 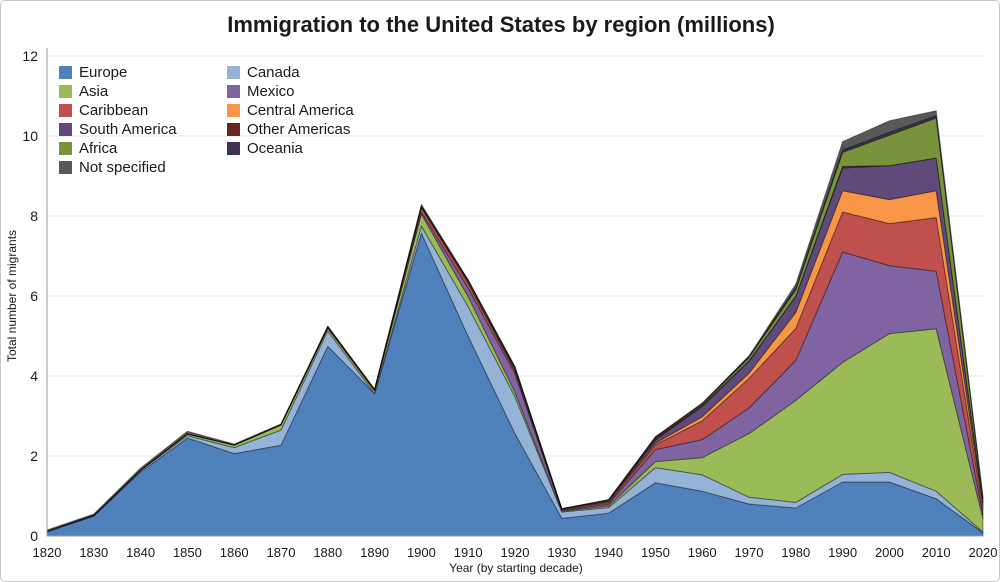 What do you see at coordinates (299, 129) in the screenshot?
I see `legend-label: Other Americas` at bounding box center [299, 129].